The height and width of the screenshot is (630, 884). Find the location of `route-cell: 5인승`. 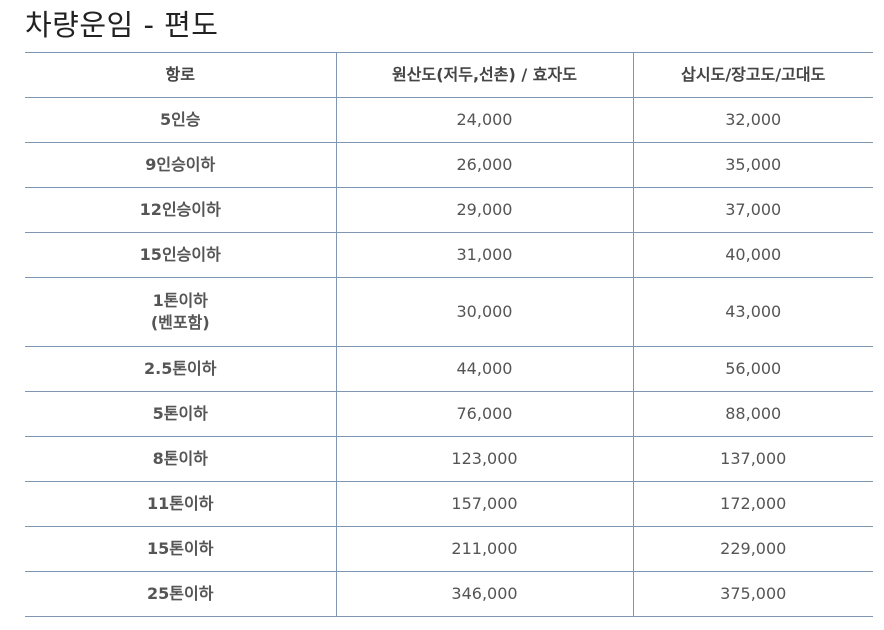

route-cell: 5인승 is located at coordinates (180, 120).